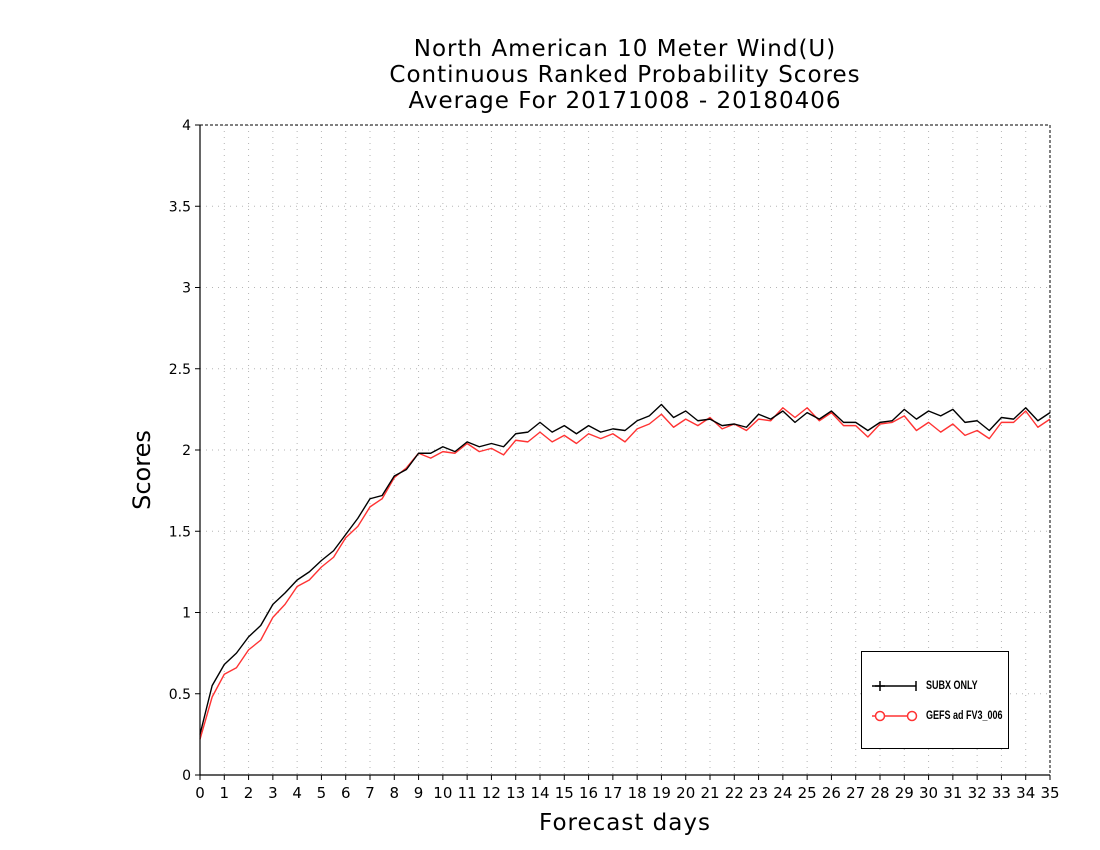  I want to click on x-tick-label: 27, so click(855, 793).